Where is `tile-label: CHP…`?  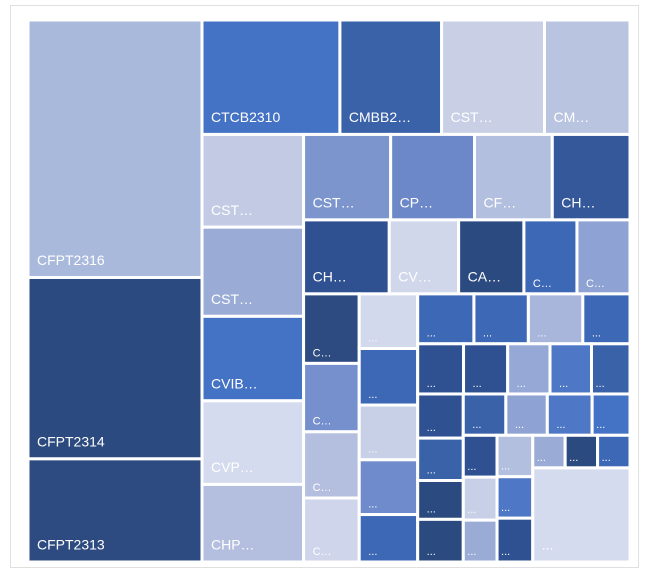 tile-label: CHP… is located at coordinates (233, 545).